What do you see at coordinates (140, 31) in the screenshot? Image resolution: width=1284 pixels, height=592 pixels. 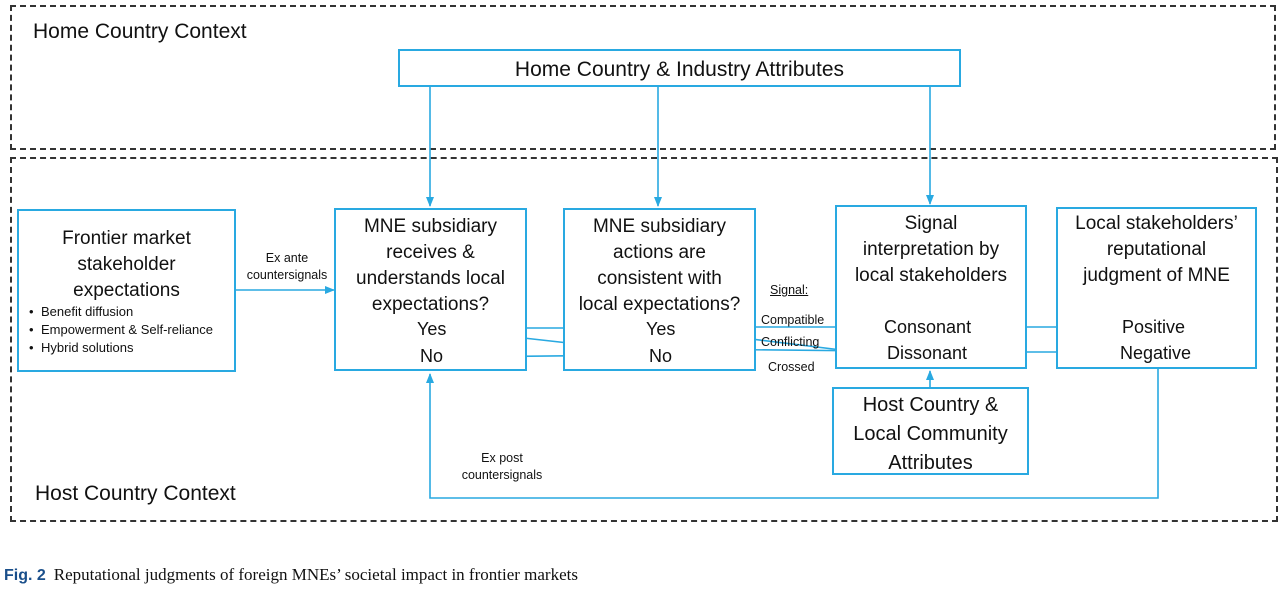 I see `home-context-label: Home Country Context` at bounding box center [140, 31].